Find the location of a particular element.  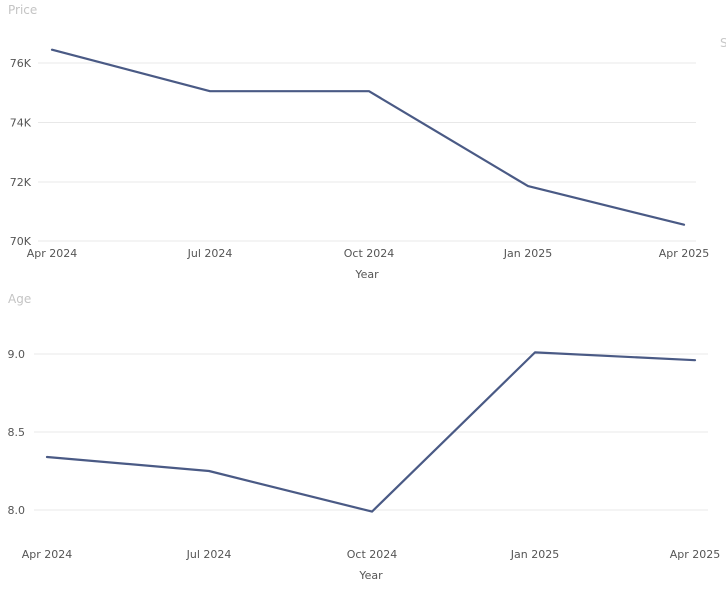

age-y-tick-2: 9.0 is located at coordinates (17, 354).